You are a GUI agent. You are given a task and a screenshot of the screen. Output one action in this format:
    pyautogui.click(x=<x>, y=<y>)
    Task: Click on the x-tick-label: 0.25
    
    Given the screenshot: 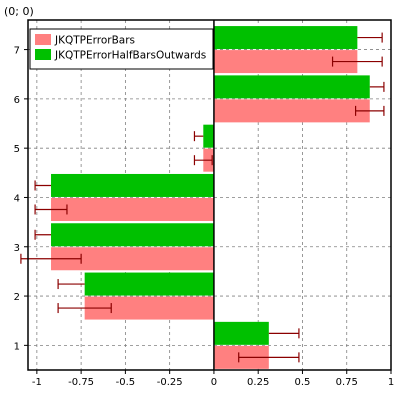 What is the action you would take?
    pyautogui.click(x=258, y=382)
    